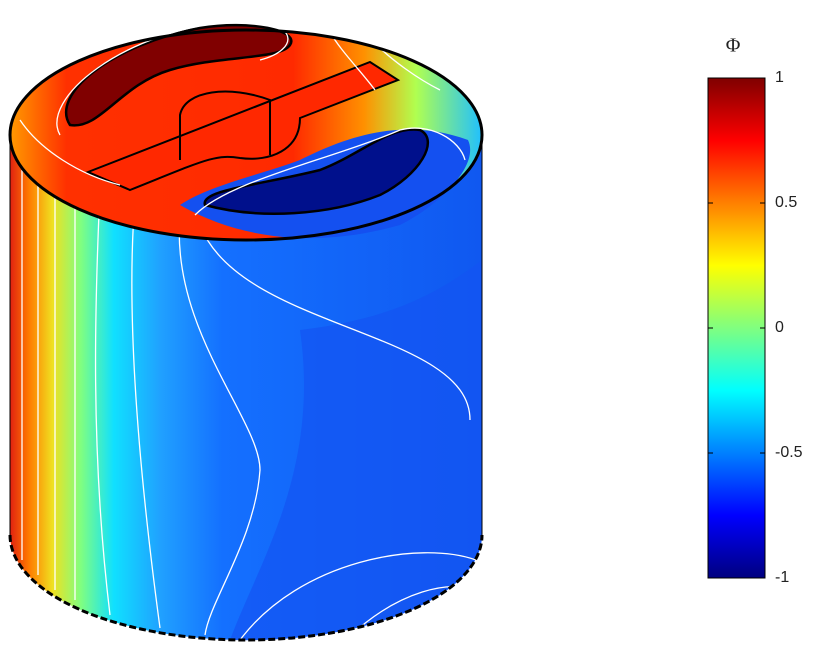 The image size is (820, 657). I want to click on colorbar-tick-label: 0.5, so click(786, 202).